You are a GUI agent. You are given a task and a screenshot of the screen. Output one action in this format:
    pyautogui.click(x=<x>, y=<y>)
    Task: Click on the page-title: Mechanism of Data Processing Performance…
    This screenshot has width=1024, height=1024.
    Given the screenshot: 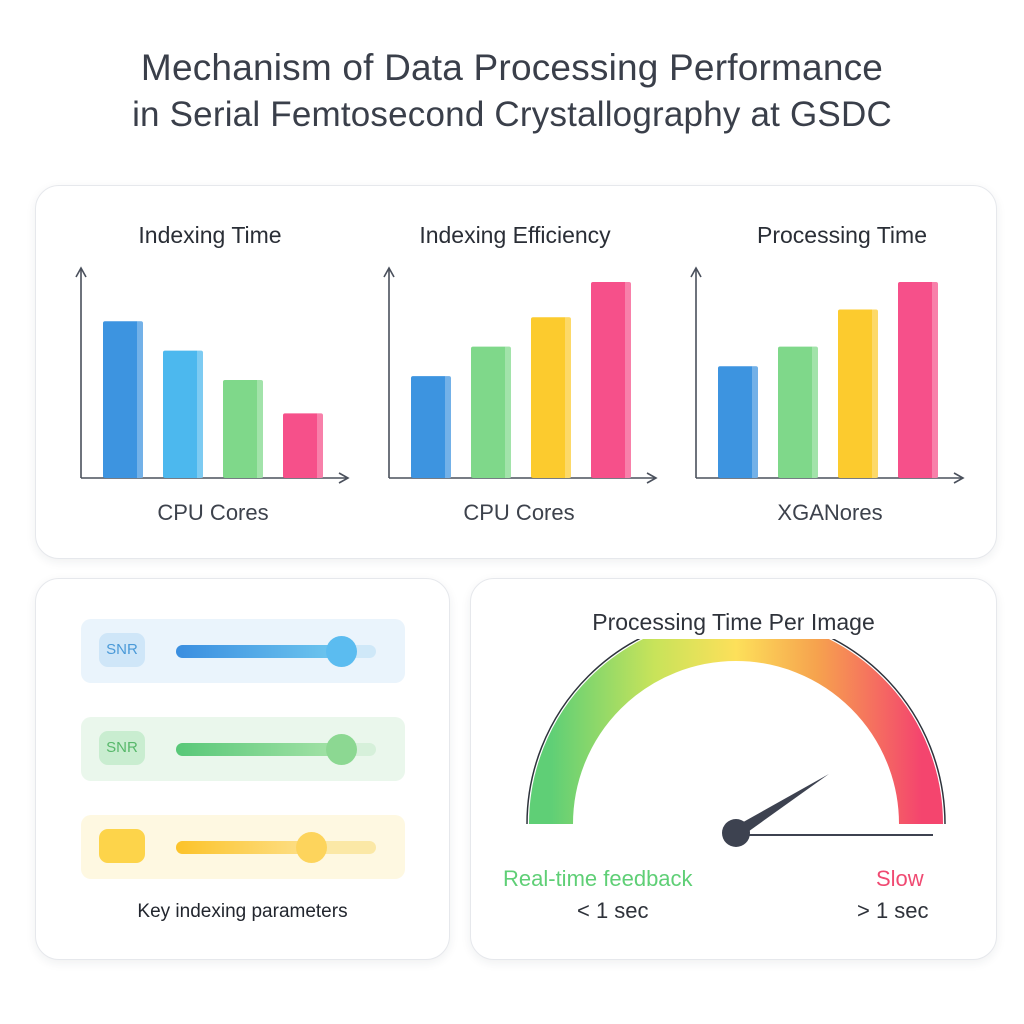 What is the action you would take?
    pyautogui.click(x=512, y=91)
    